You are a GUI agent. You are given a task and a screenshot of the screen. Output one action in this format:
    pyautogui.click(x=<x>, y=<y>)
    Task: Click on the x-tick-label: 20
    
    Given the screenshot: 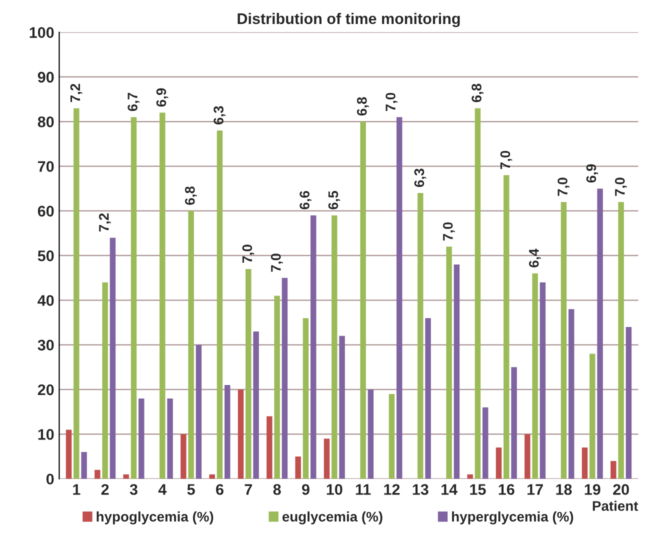 What is the action you would take?
    pyautogui.click(x=621, y=489)
    